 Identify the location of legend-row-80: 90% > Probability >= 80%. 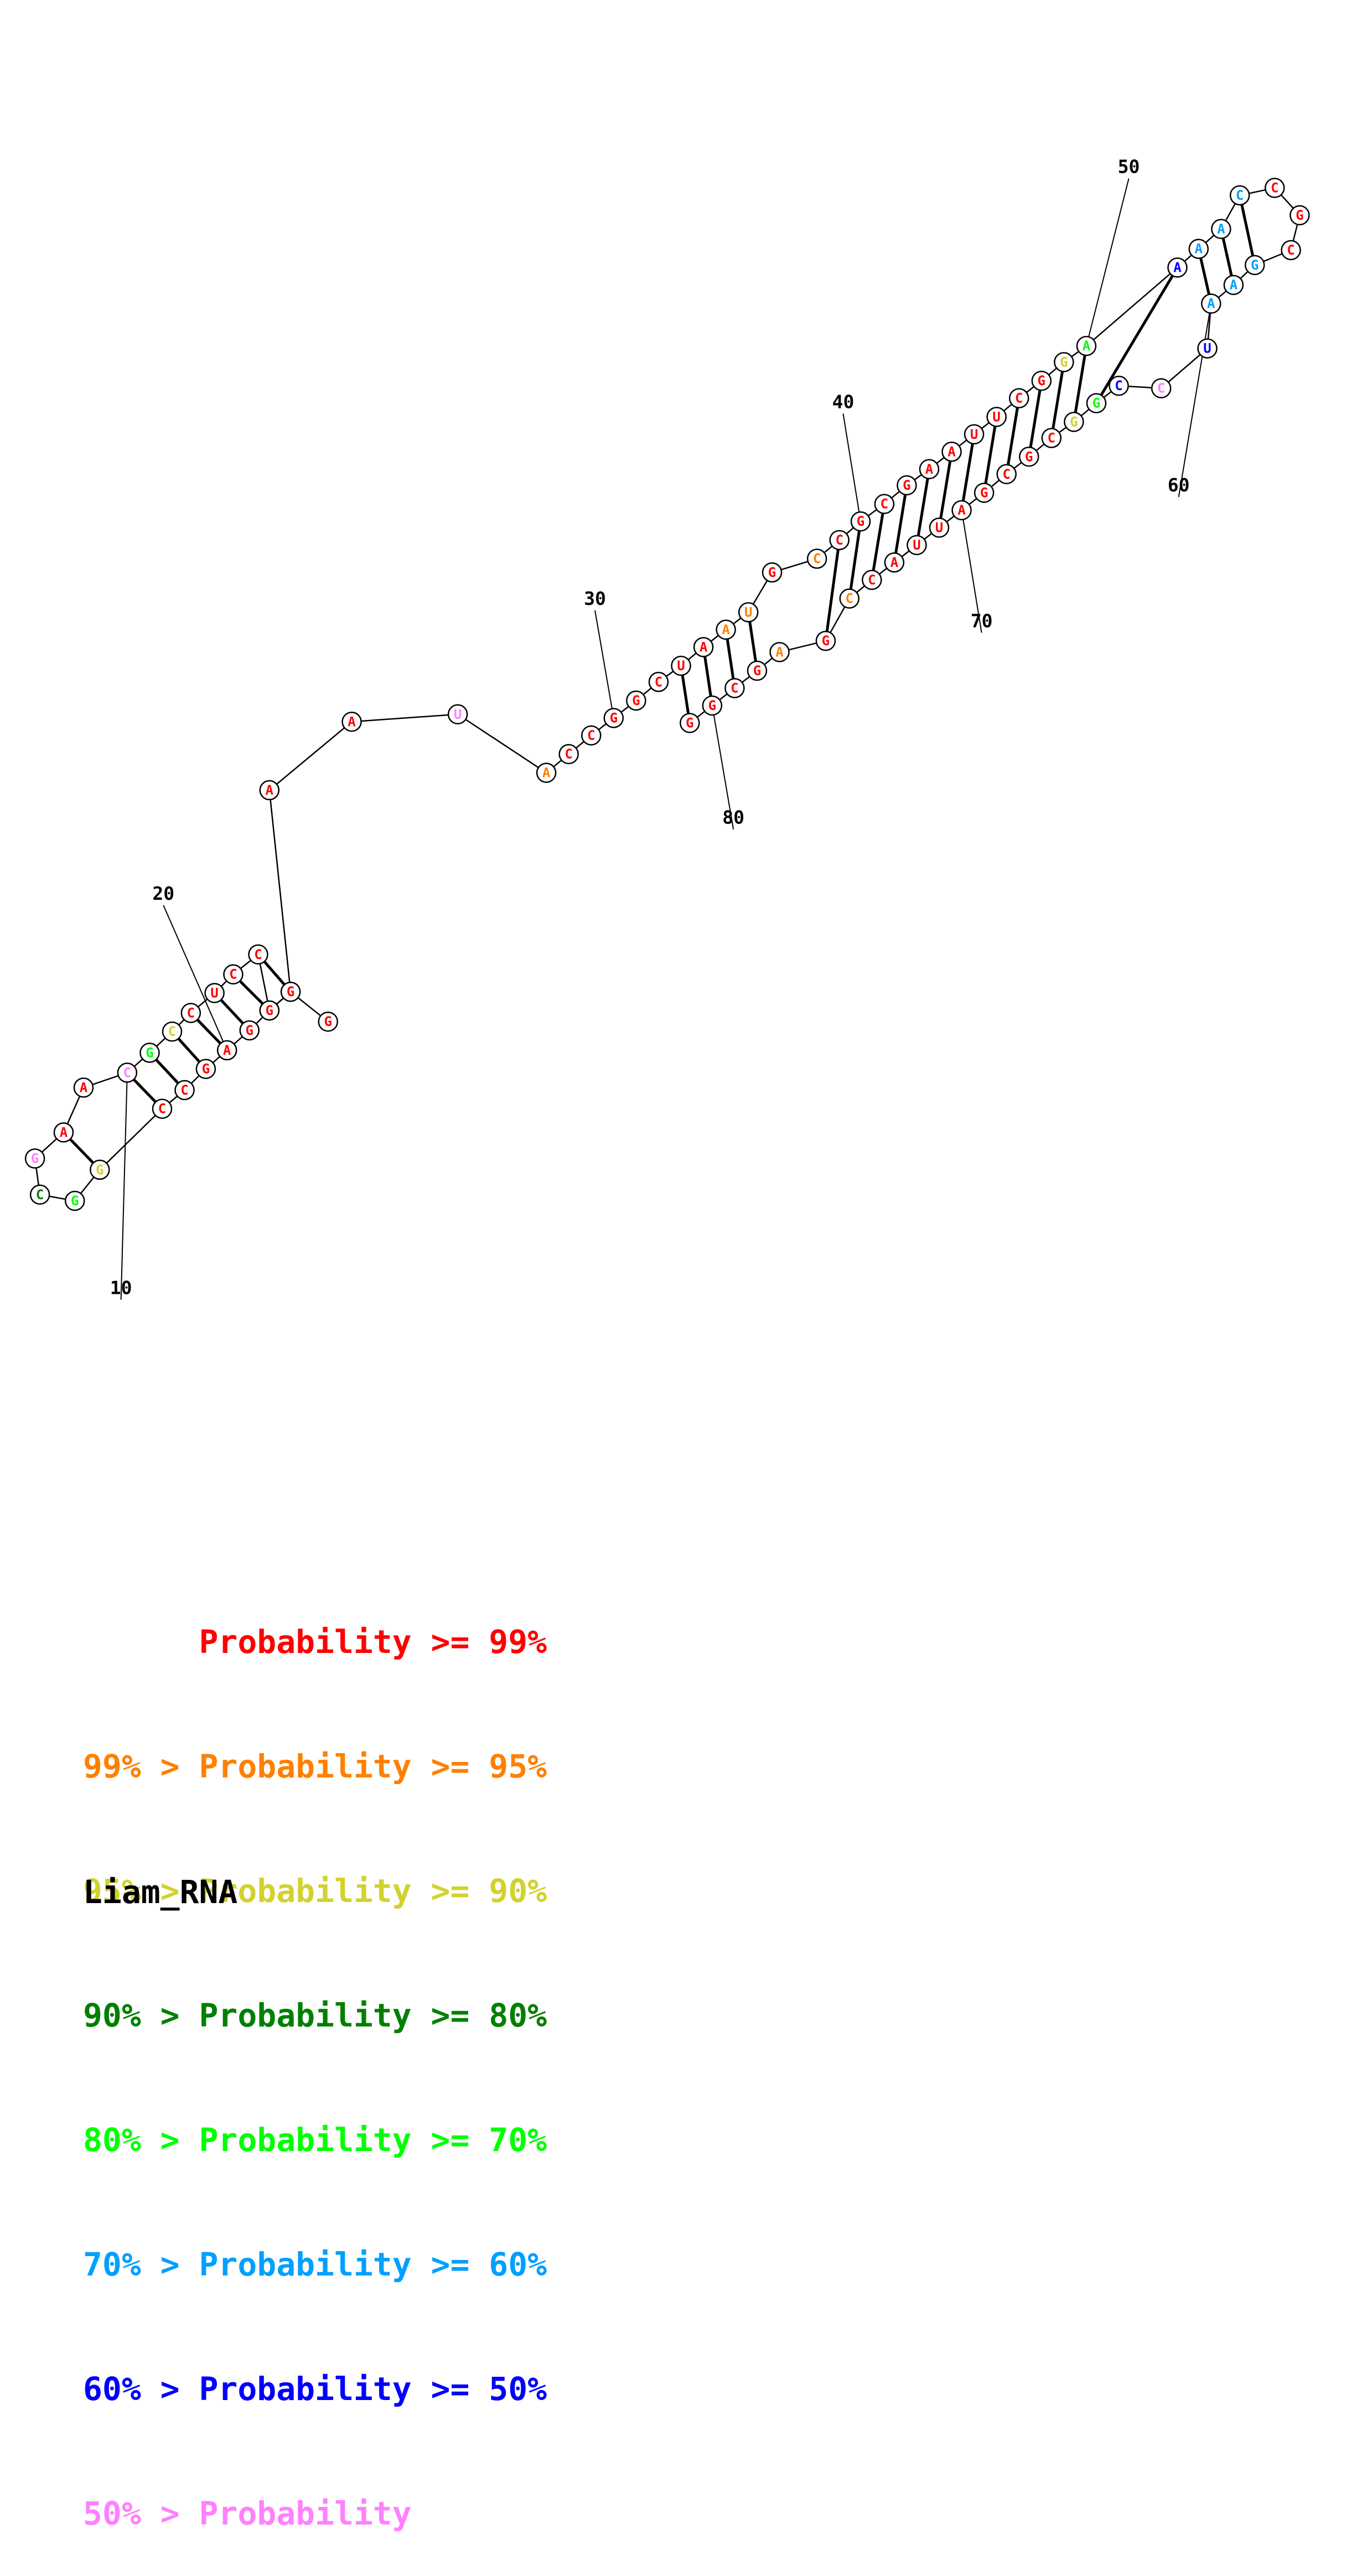
(315, 2015).